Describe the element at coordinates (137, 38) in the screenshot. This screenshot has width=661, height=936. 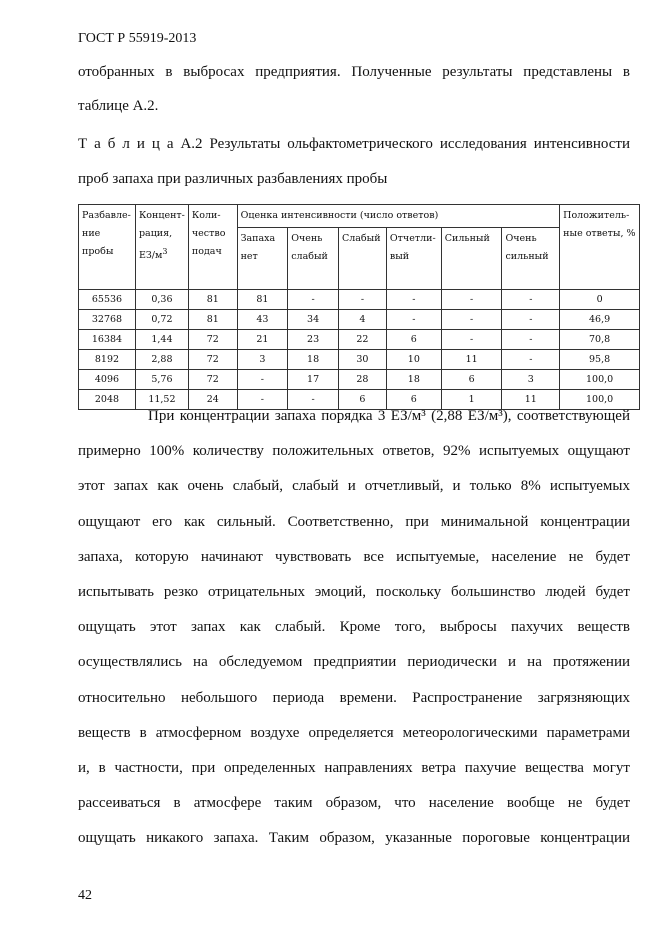
I see `document-header: ГОСТ Р 55919-2013` at that location.